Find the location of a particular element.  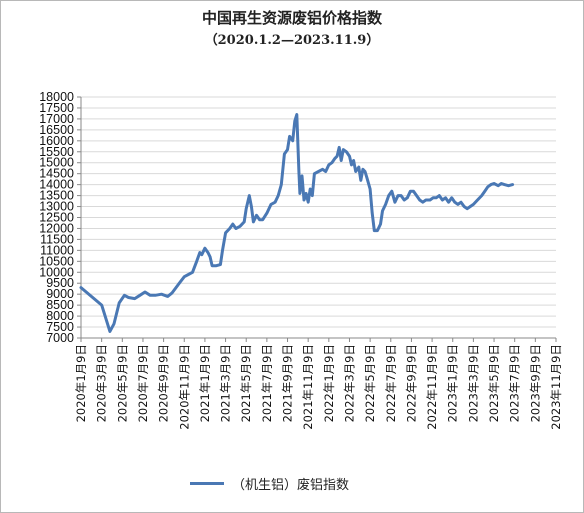

x-tick-label: 2020年9月9日 is located at coordinates (164, 383).